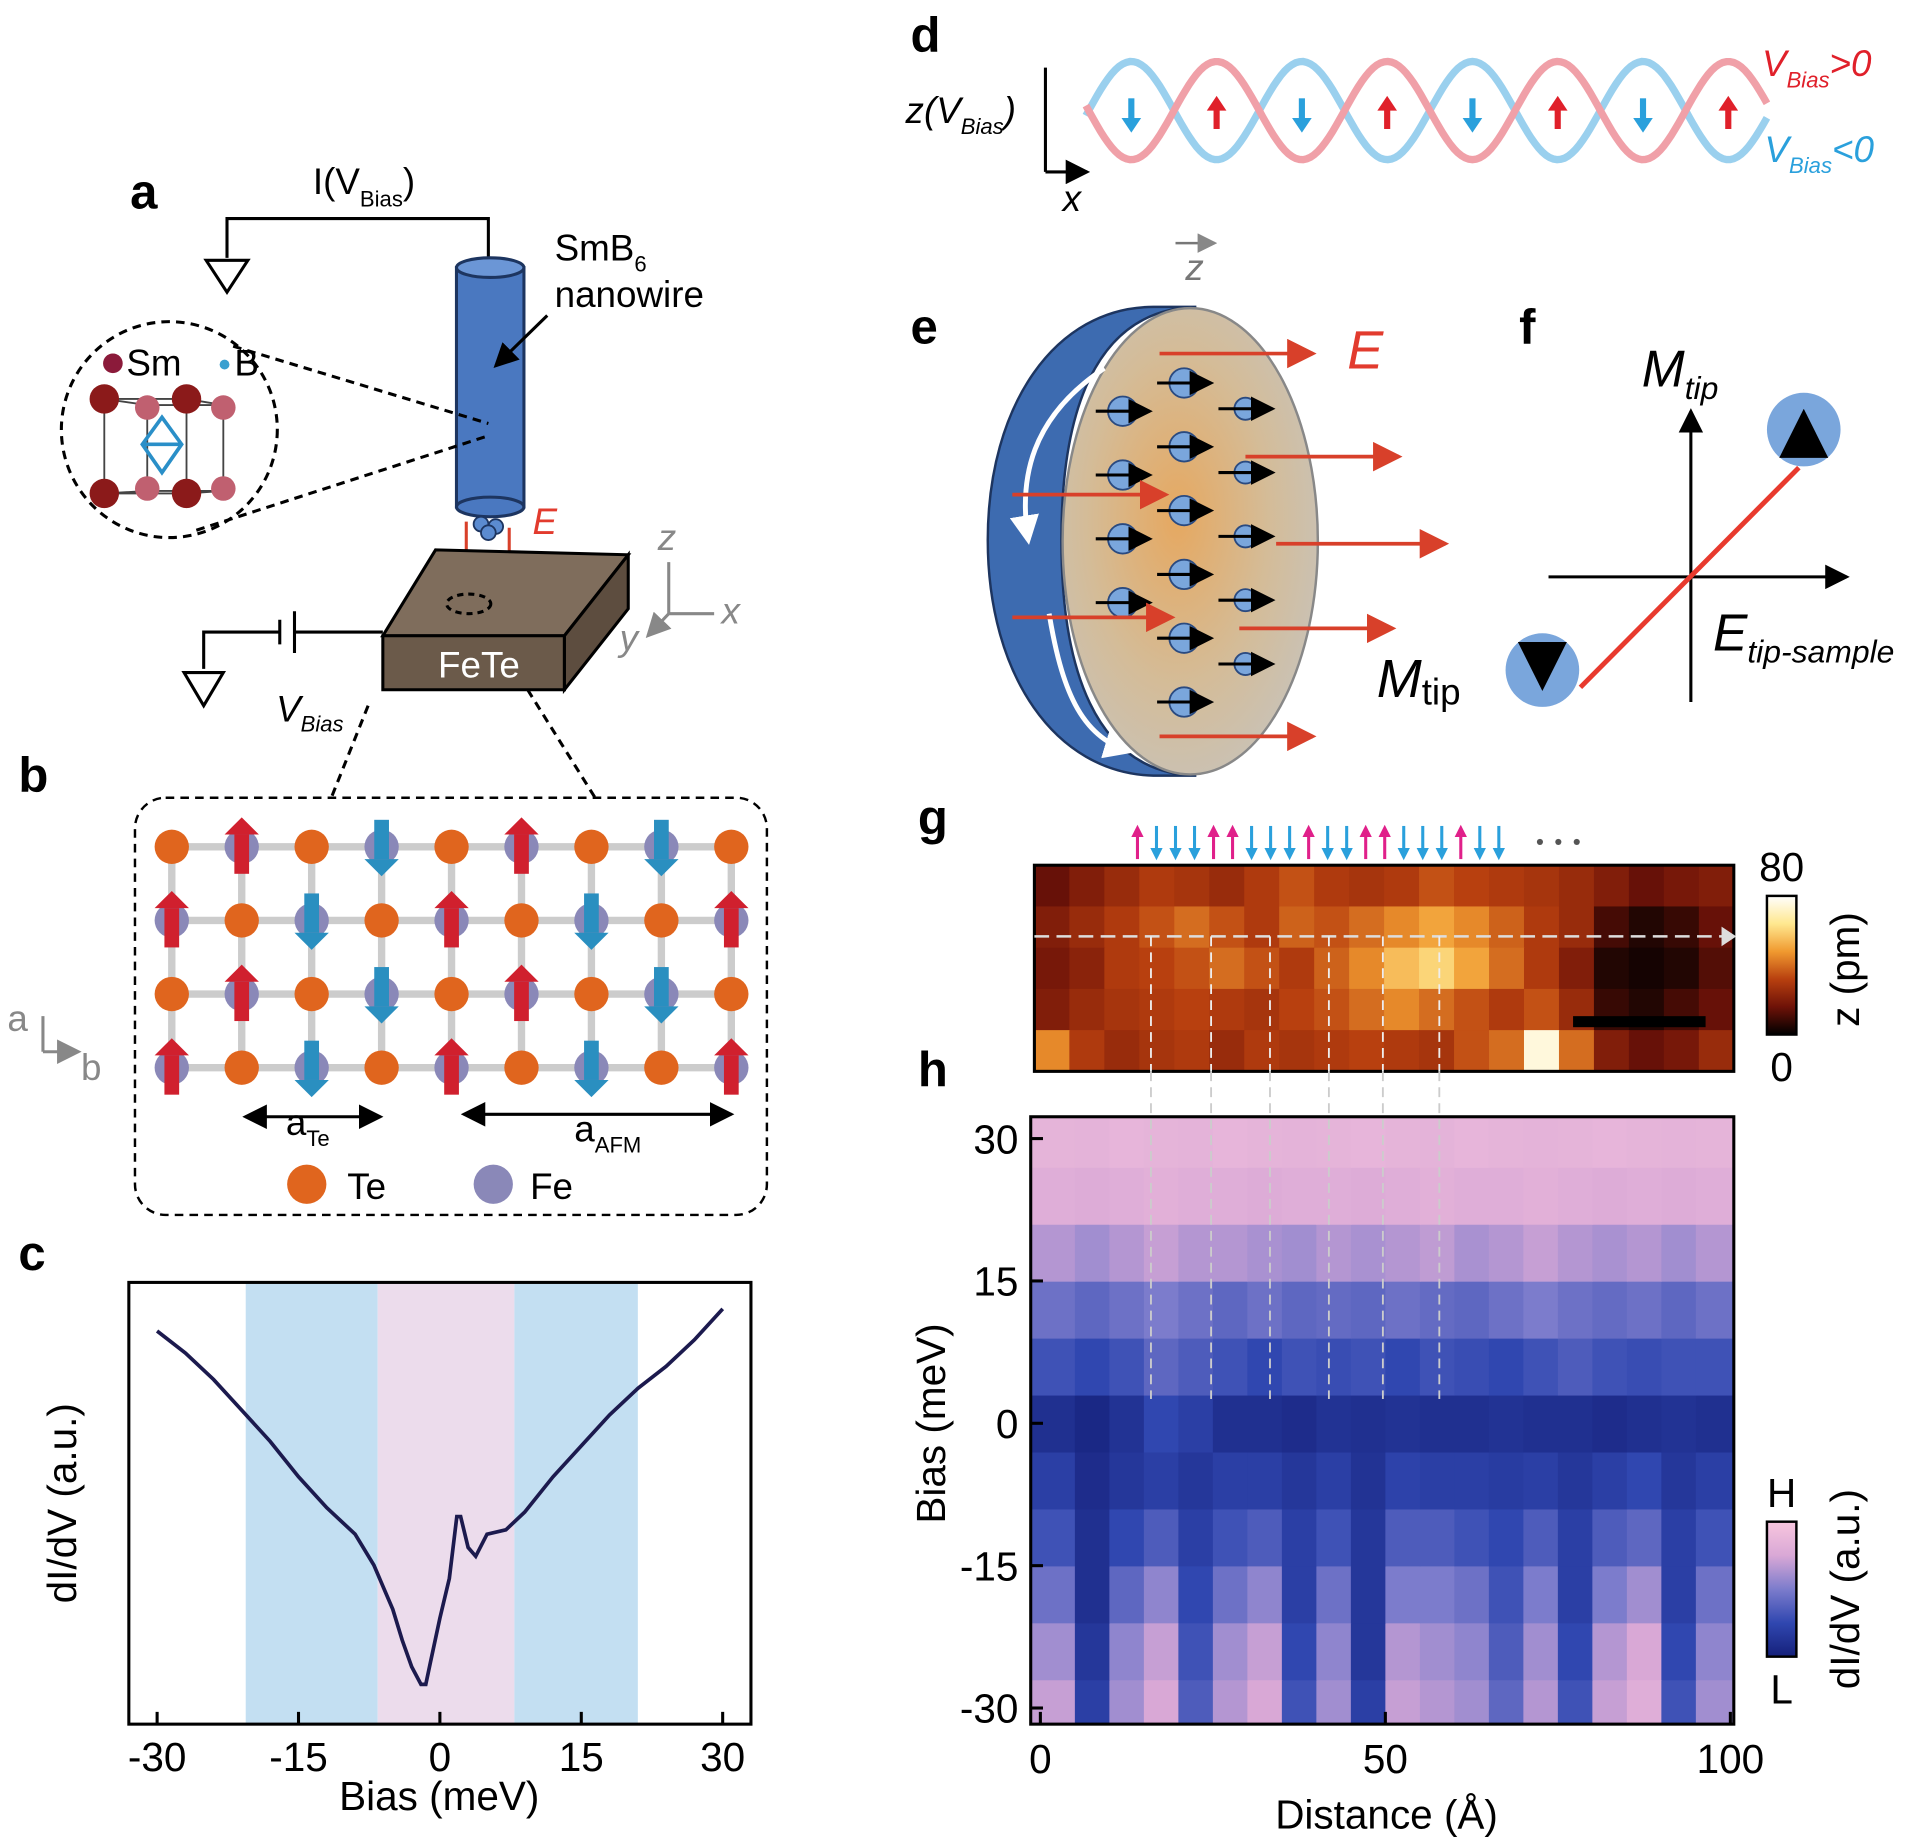 This screenshot has width=1924, height=1847. What do you see at coordinates (1426, 110) in the screenshot?
I see `wave` at bounding box center [1426, 110].